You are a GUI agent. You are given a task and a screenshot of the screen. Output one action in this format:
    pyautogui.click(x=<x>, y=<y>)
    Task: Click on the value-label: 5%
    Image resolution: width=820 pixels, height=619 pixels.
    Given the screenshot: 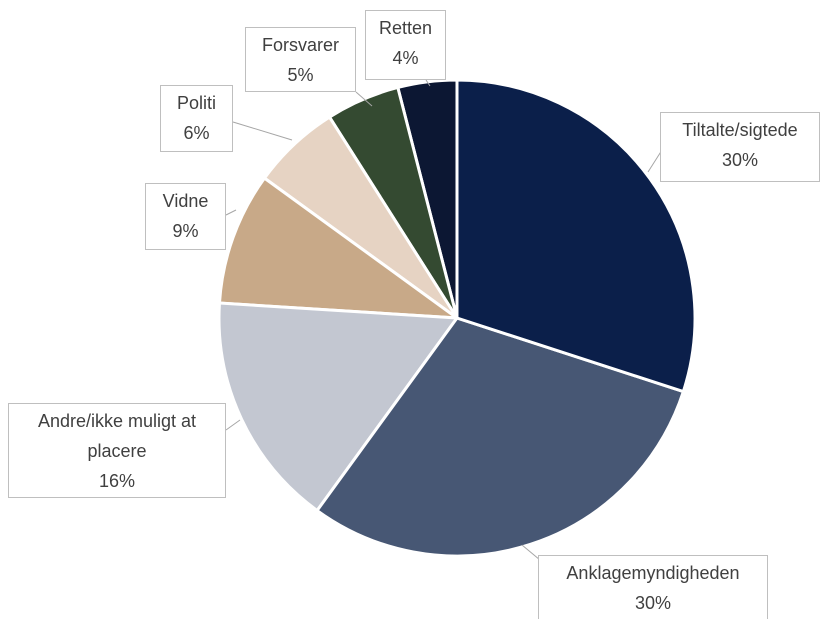 What is the action you would take?
    pyautogui.click(x=300, y=75)
    